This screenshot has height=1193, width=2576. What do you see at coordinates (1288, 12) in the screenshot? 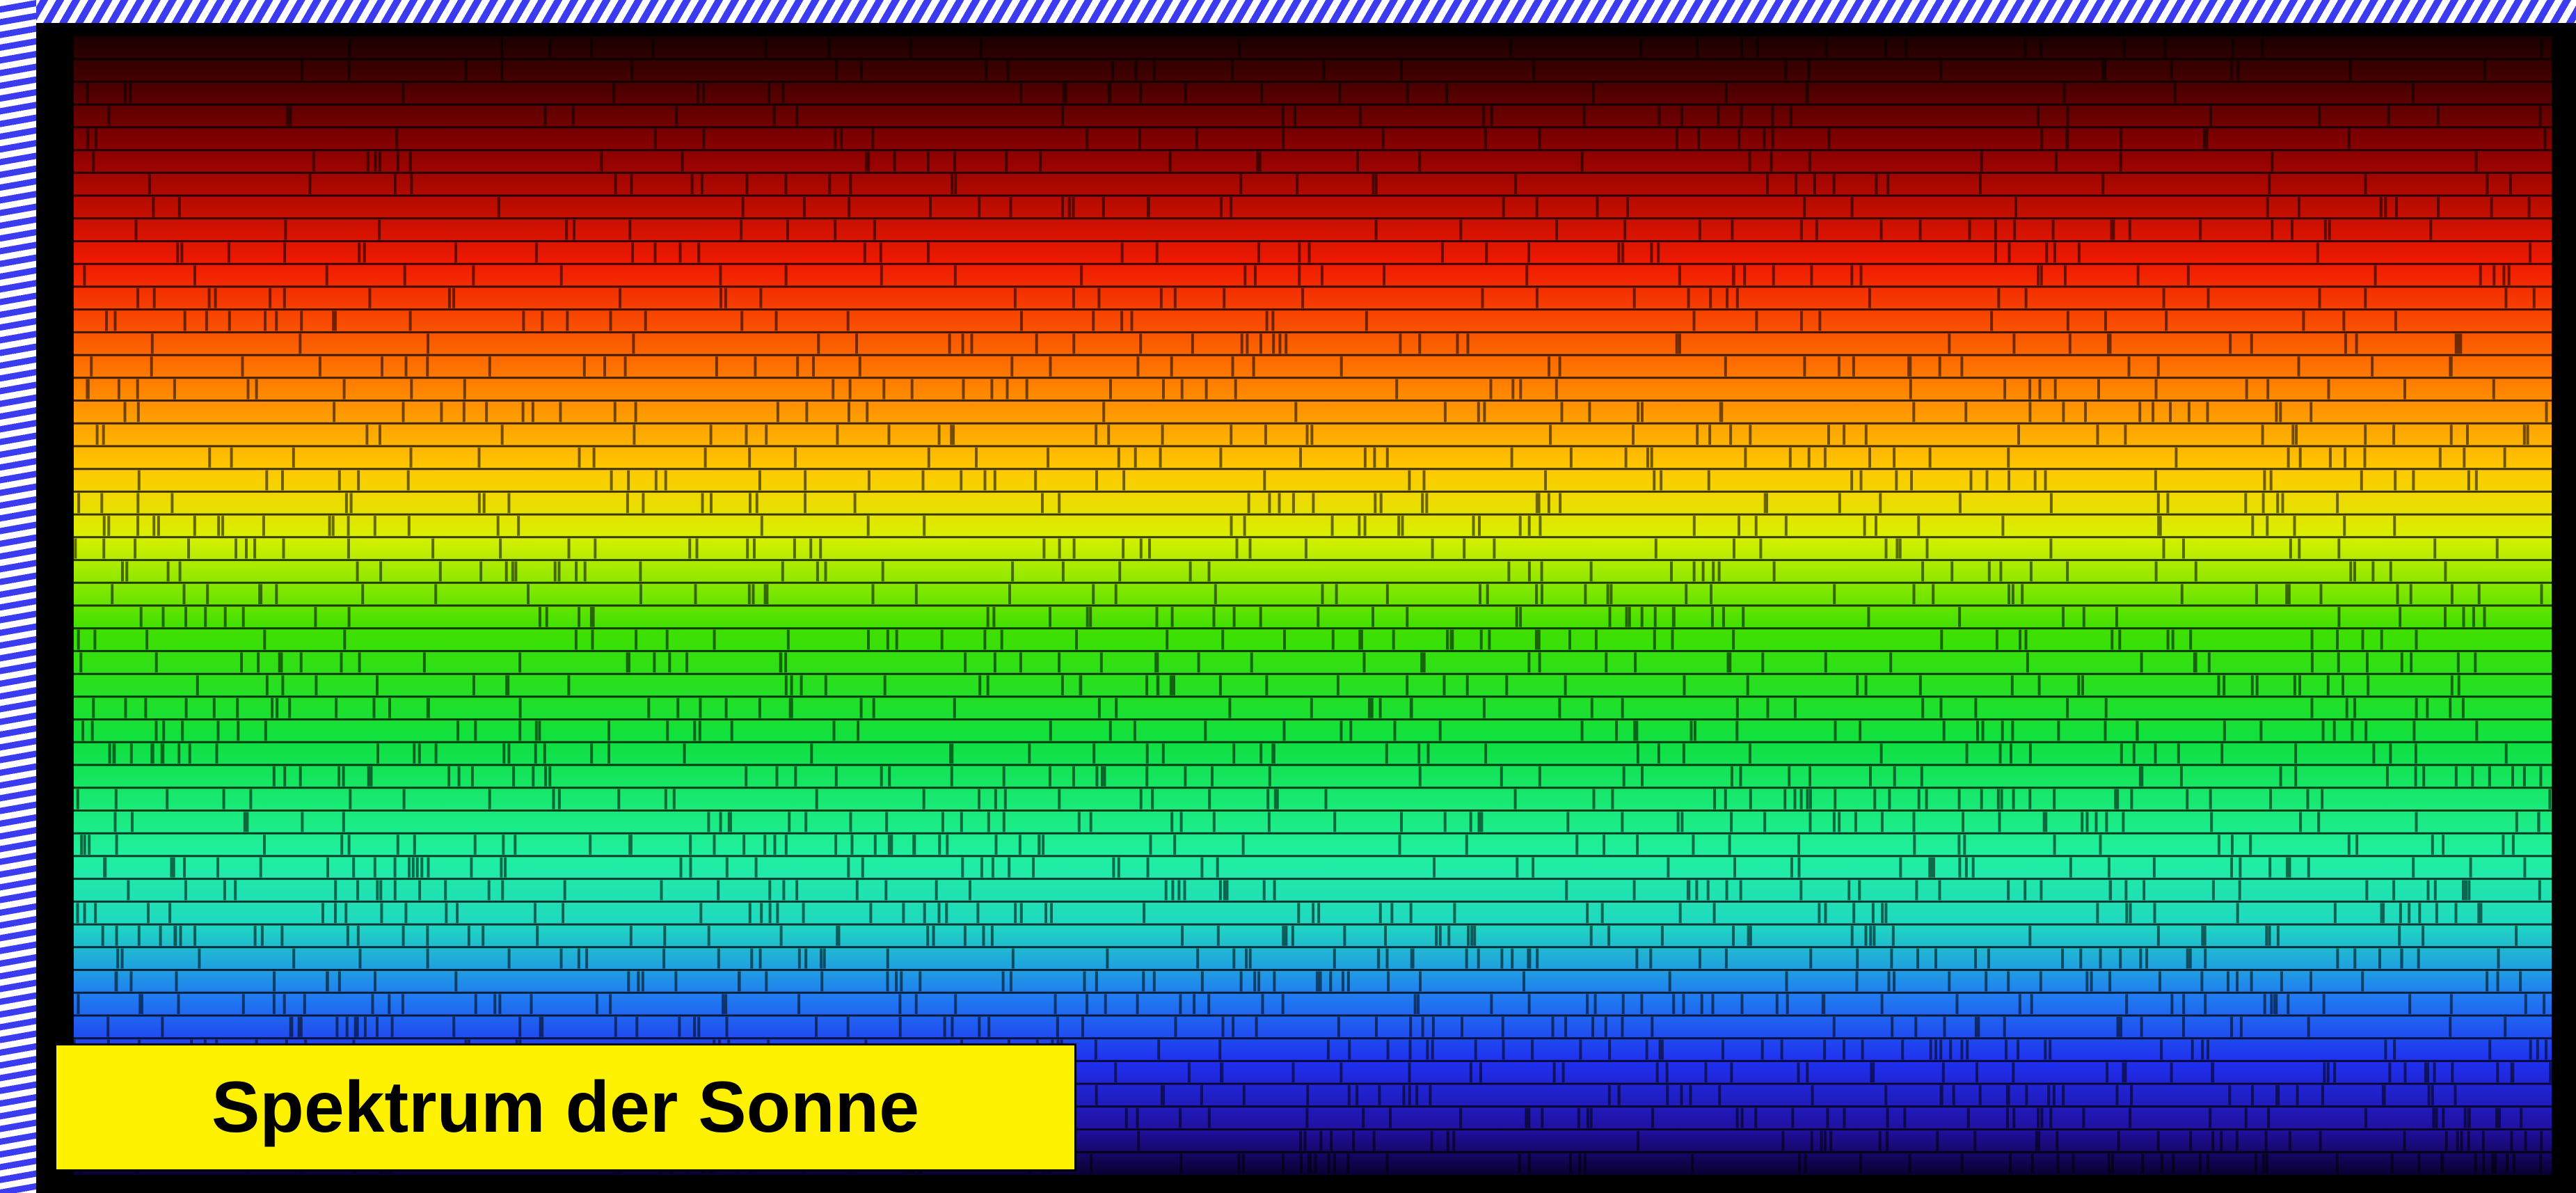
I see `stripe-border-top` at bounding box center [1288, 12].